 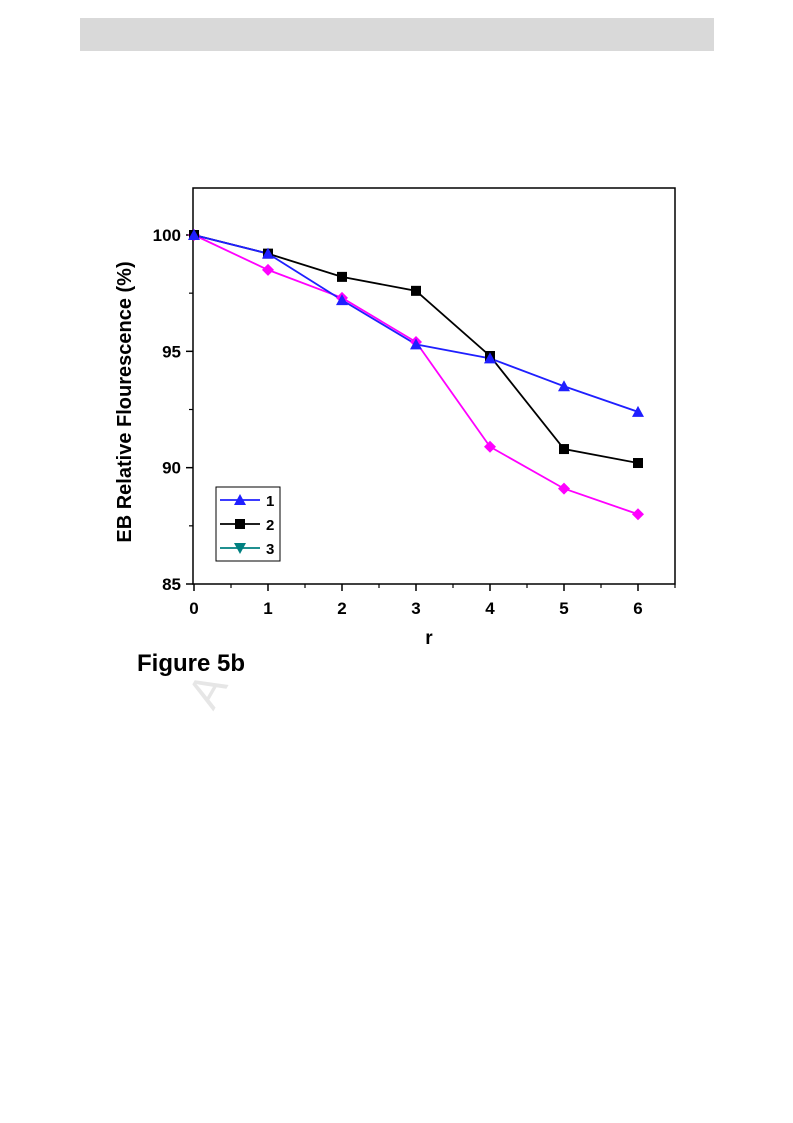 What do you see at coordinates (191, 663) in the screenshot?
I see `figure-caption: Figure 5b` at bounding box center [191, 663].